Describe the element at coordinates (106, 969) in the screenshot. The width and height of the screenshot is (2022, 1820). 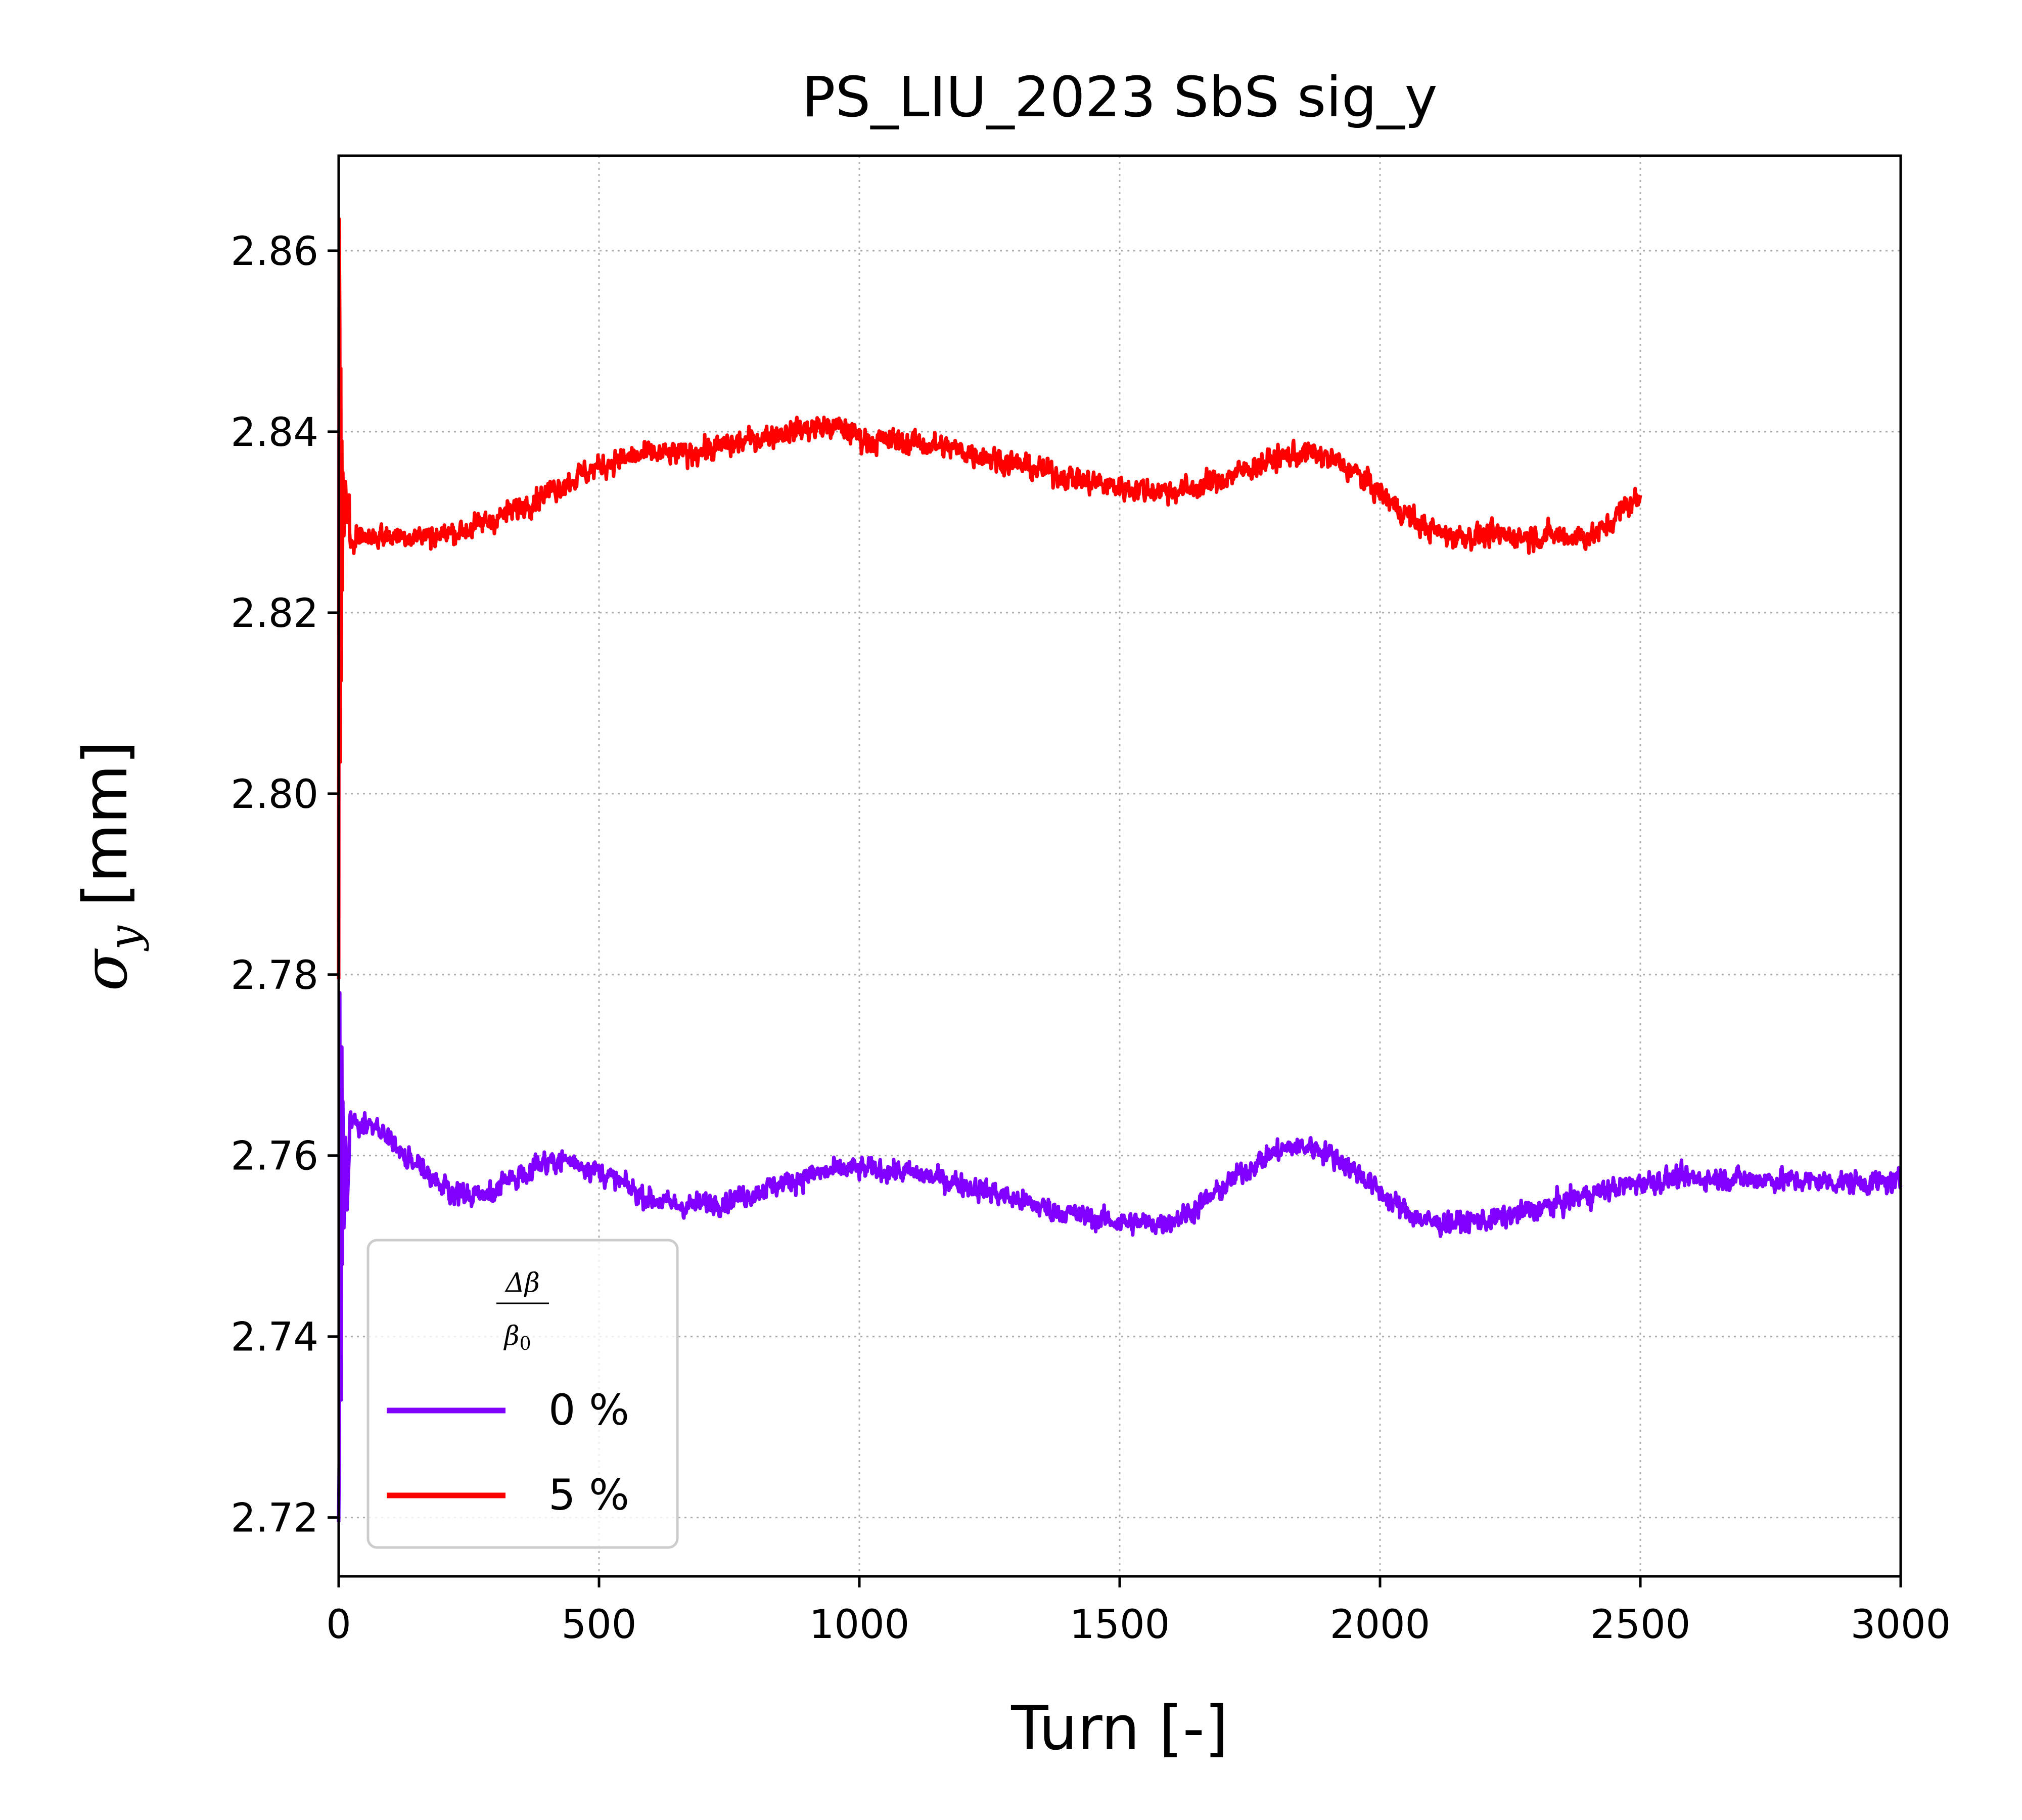
I see `y-axis-title-symbol: σ` at that location.